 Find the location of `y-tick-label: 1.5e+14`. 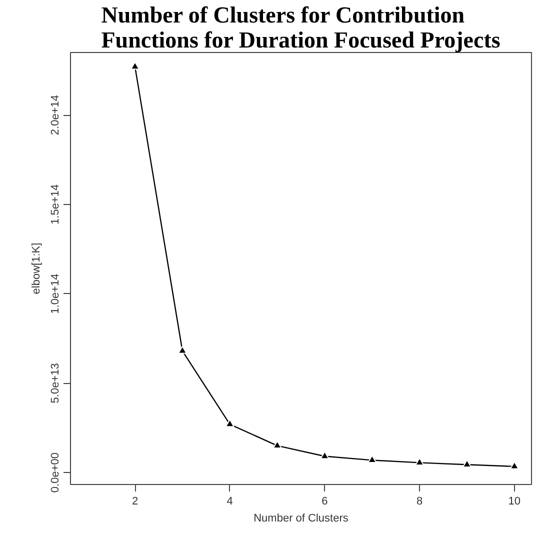

y-tick-label: 1.5e+14 is located at coordinates (56, 204).